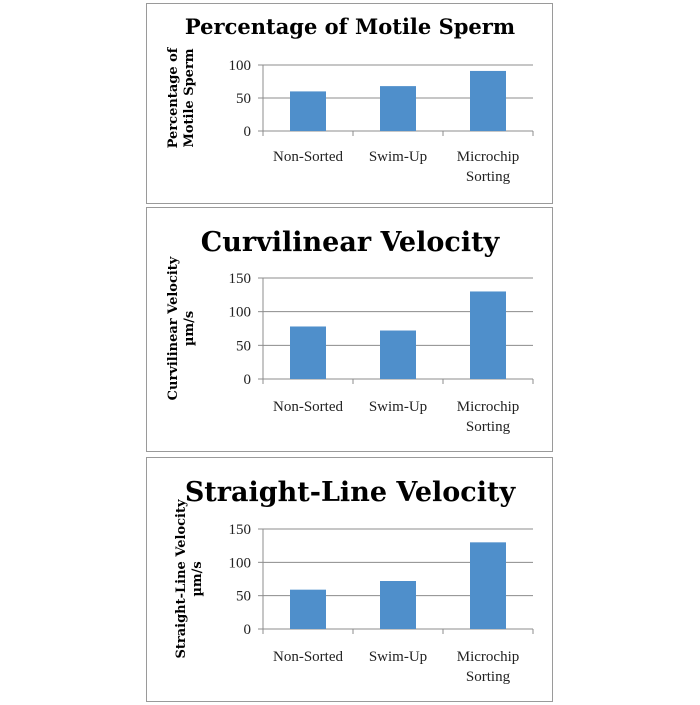  I want to click on y-axis-label: Percentage ofMotile Sperm, so click(181, 97).